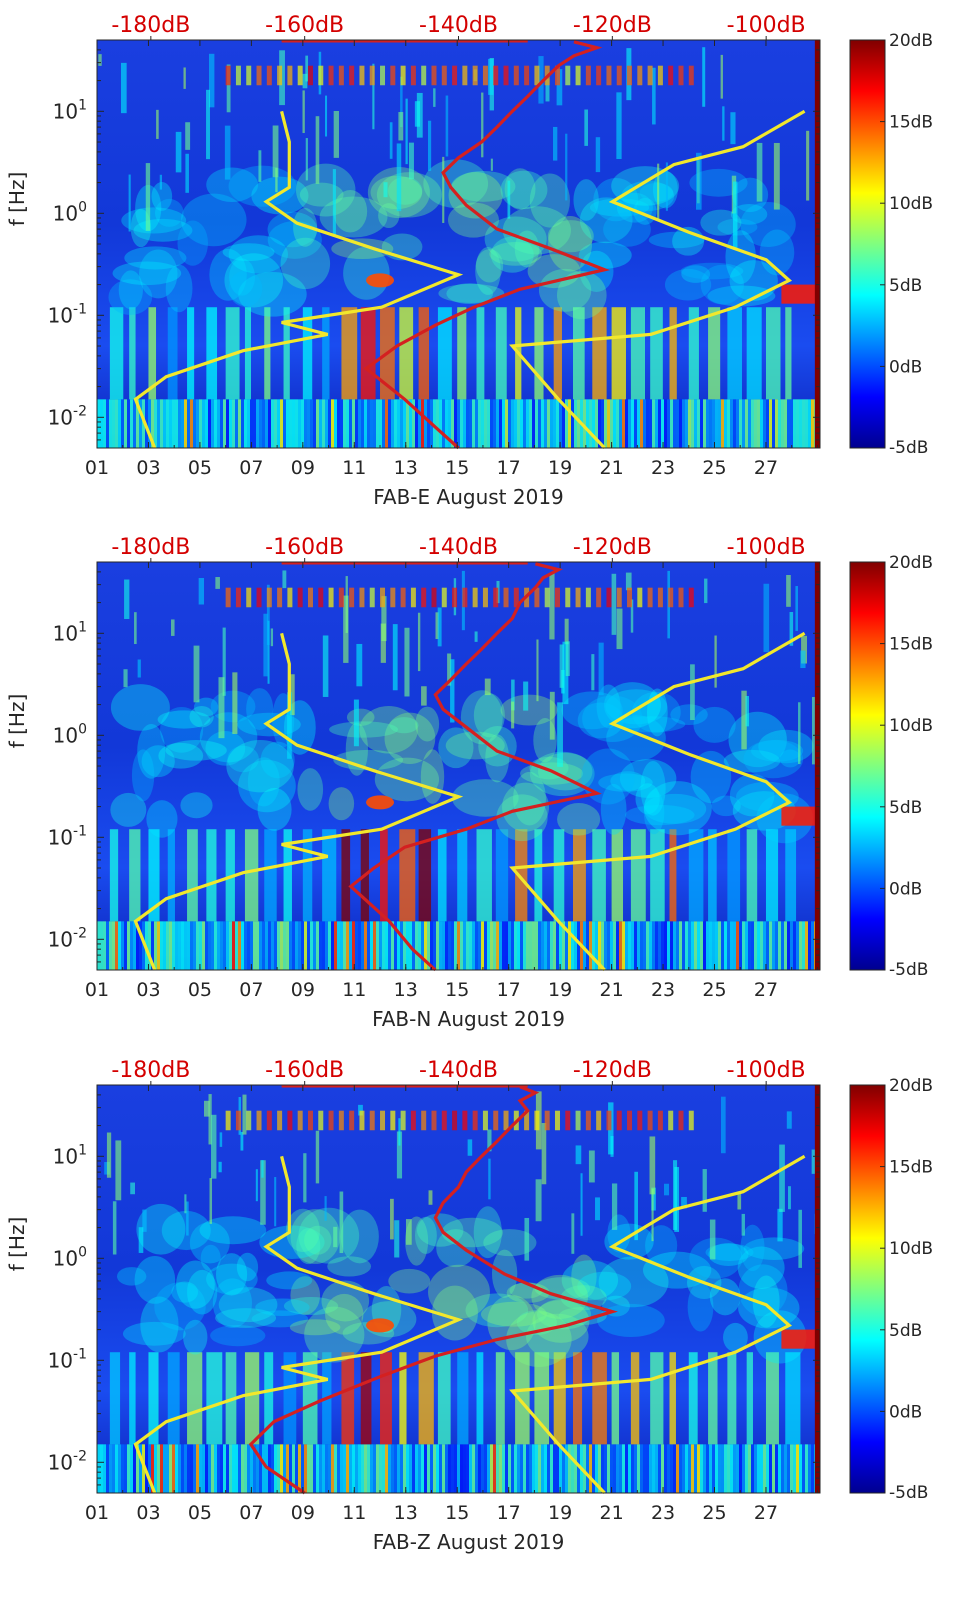  What do you see at coordinates (97, 1513) in the screenshot?
I see `x-tick-label: 01` at bounding box center [97, 1513].